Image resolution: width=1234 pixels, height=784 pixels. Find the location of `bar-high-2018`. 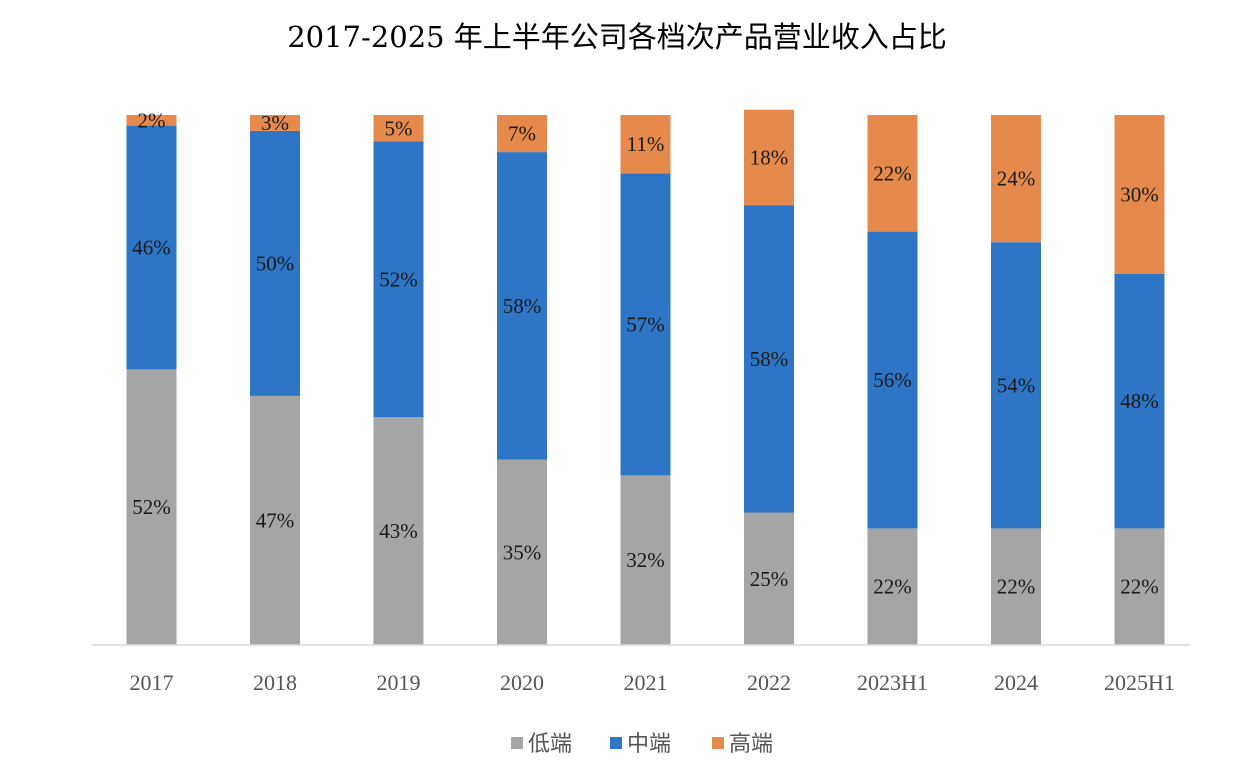

bar-high-2018 is located at coordinates (275, 123).